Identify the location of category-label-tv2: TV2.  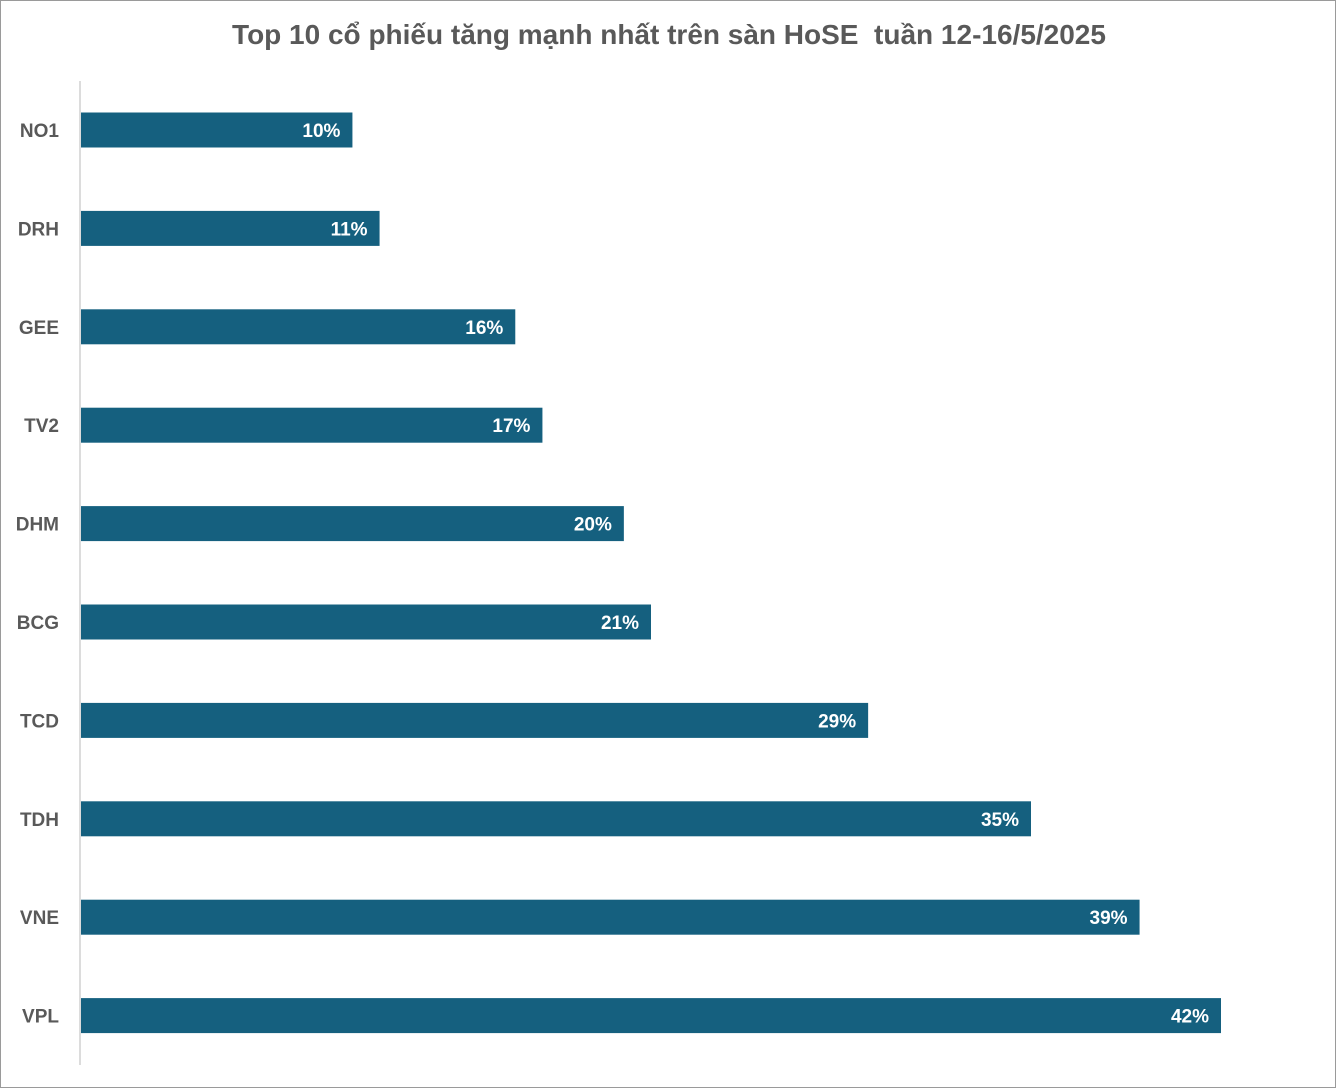
(41, 426).